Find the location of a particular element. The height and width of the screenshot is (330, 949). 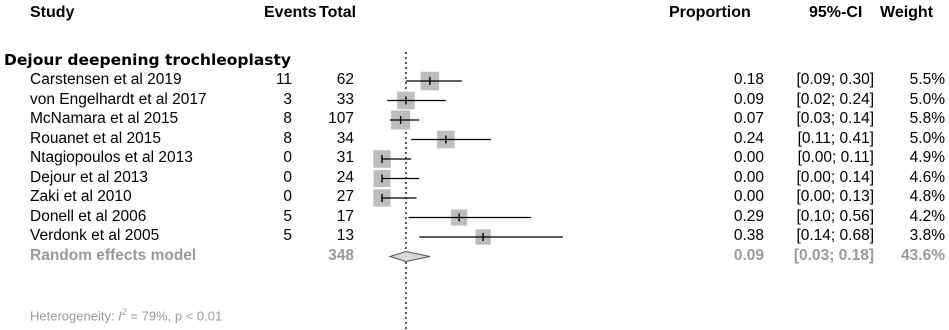

study-label: Ntagiopoulos et al 2013 is located at coordinates (111, 157).